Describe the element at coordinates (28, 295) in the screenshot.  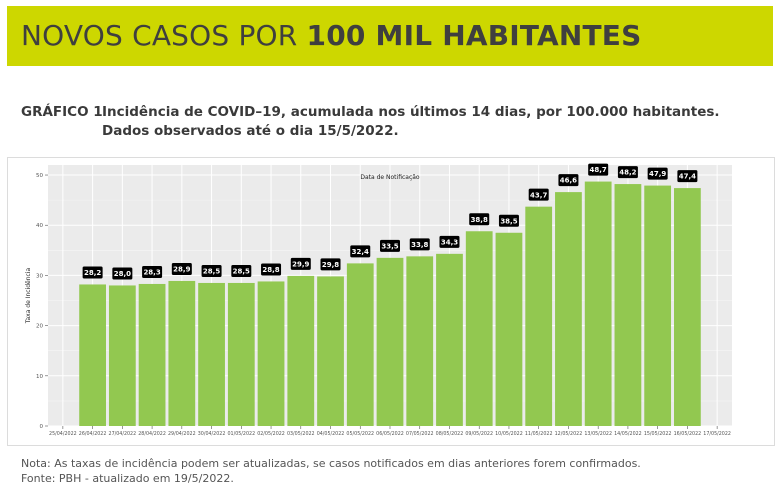
I see `y-axis-title: Taxa de Incidência` at that location.